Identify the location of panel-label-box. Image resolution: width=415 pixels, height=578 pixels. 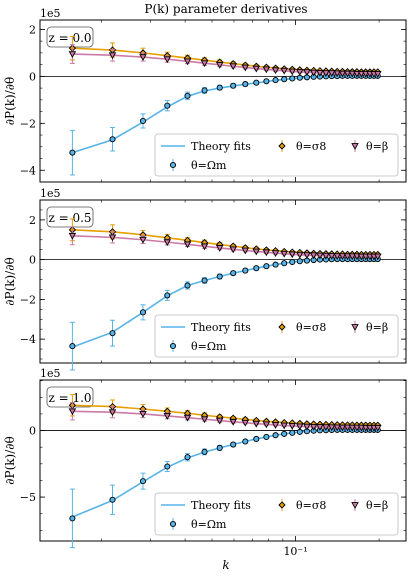
(70, 397).